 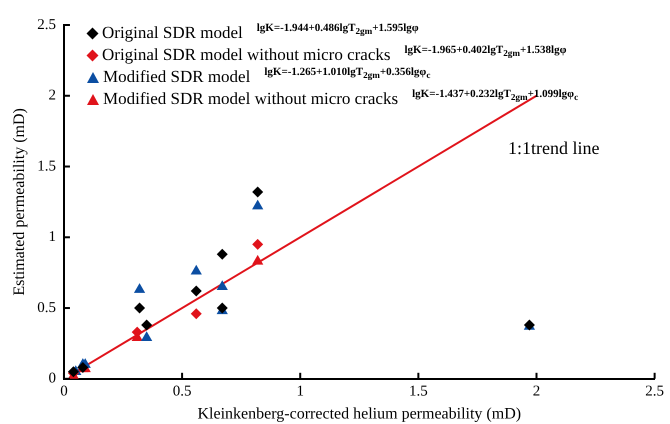 What do you see at coordinates (52, 96) in the screenshot?
I see `y-tick-label: 2` at bounding box center [52, 96].